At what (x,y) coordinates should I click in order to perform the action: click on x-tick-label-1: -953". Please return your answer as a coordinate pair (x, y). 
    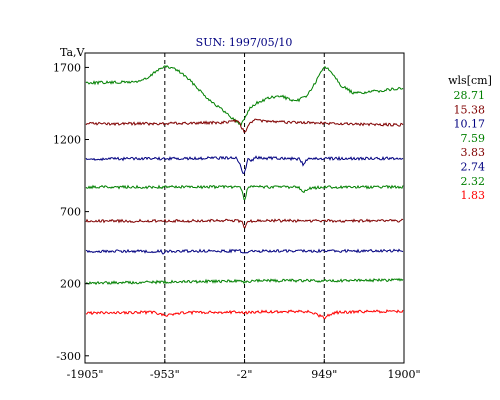
    Looking at the image, I should click on (165, 374).